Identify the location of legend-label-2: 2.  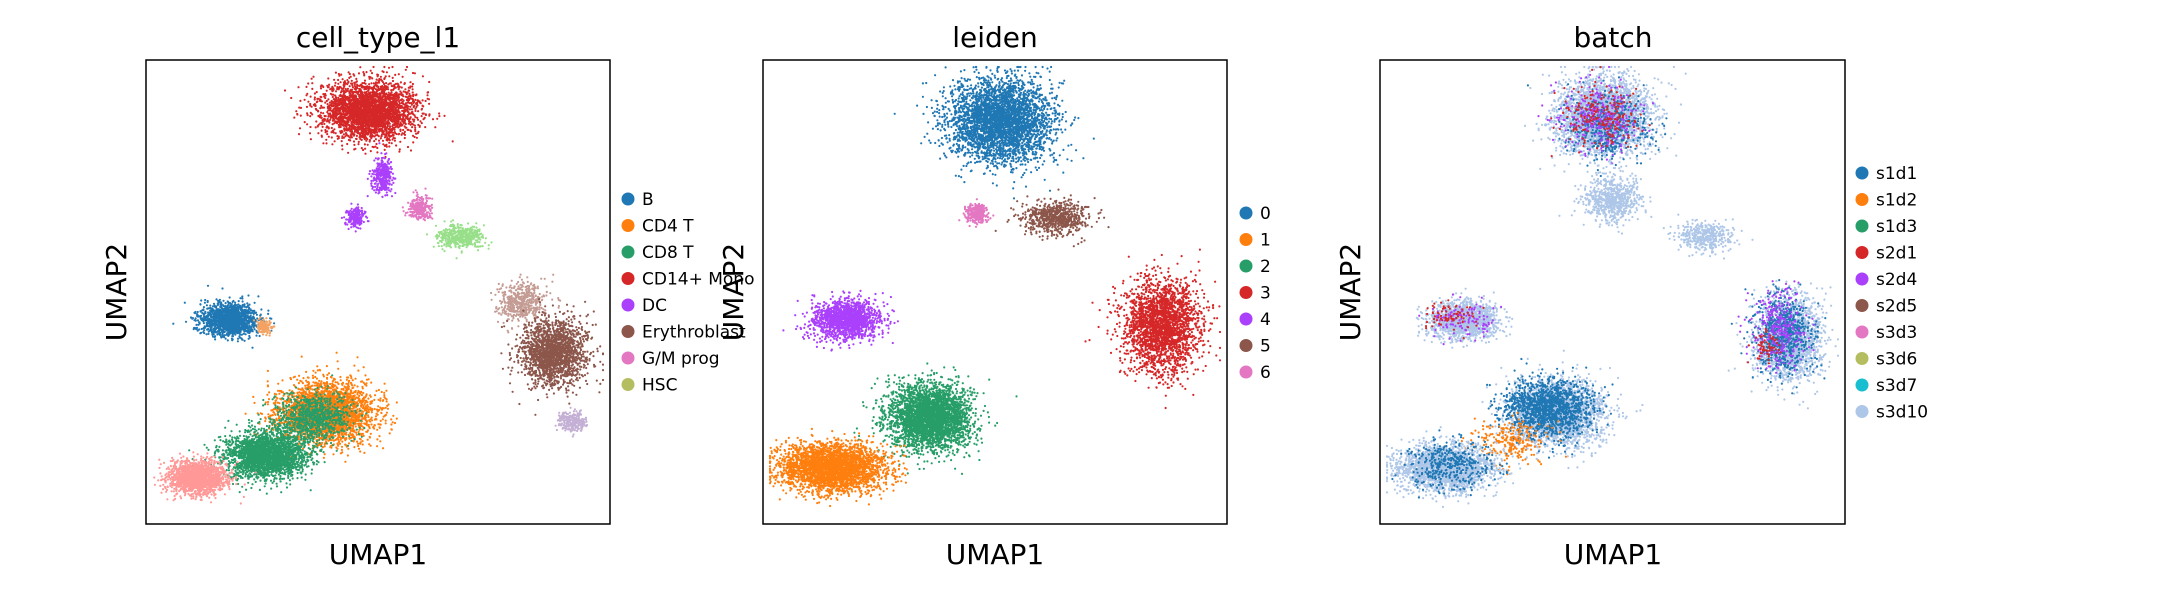
(1265, 267).